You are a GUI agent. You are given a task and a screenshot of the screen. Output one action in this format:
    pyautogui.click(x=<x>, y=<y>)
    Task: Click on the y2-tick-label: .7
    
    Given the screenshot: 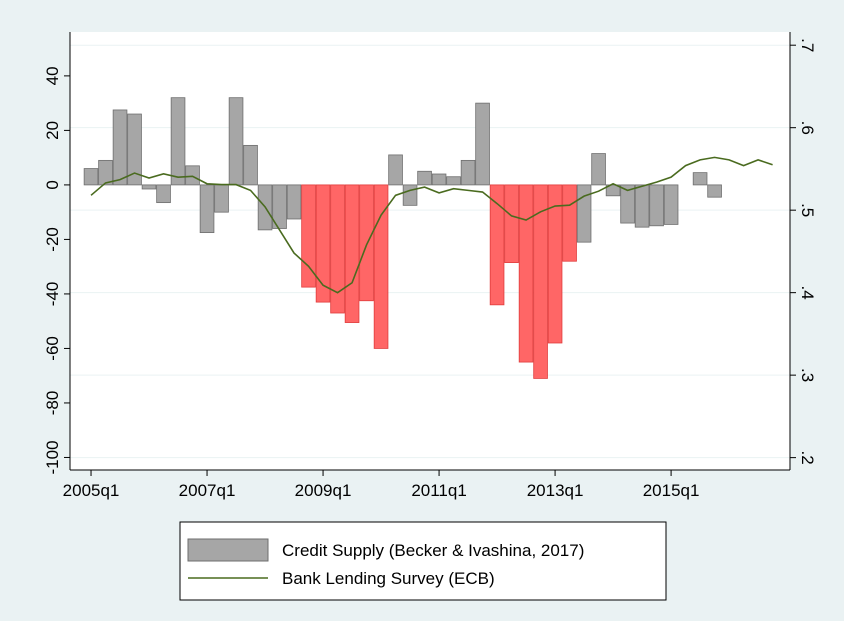 What is the action you would take?
    pyautogui.click(x=807, y=45)
    